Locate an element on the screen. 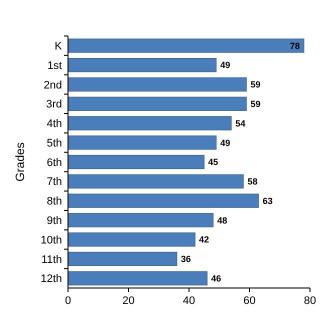  x-tick-label: 20 is located at coordinates (128, 301).